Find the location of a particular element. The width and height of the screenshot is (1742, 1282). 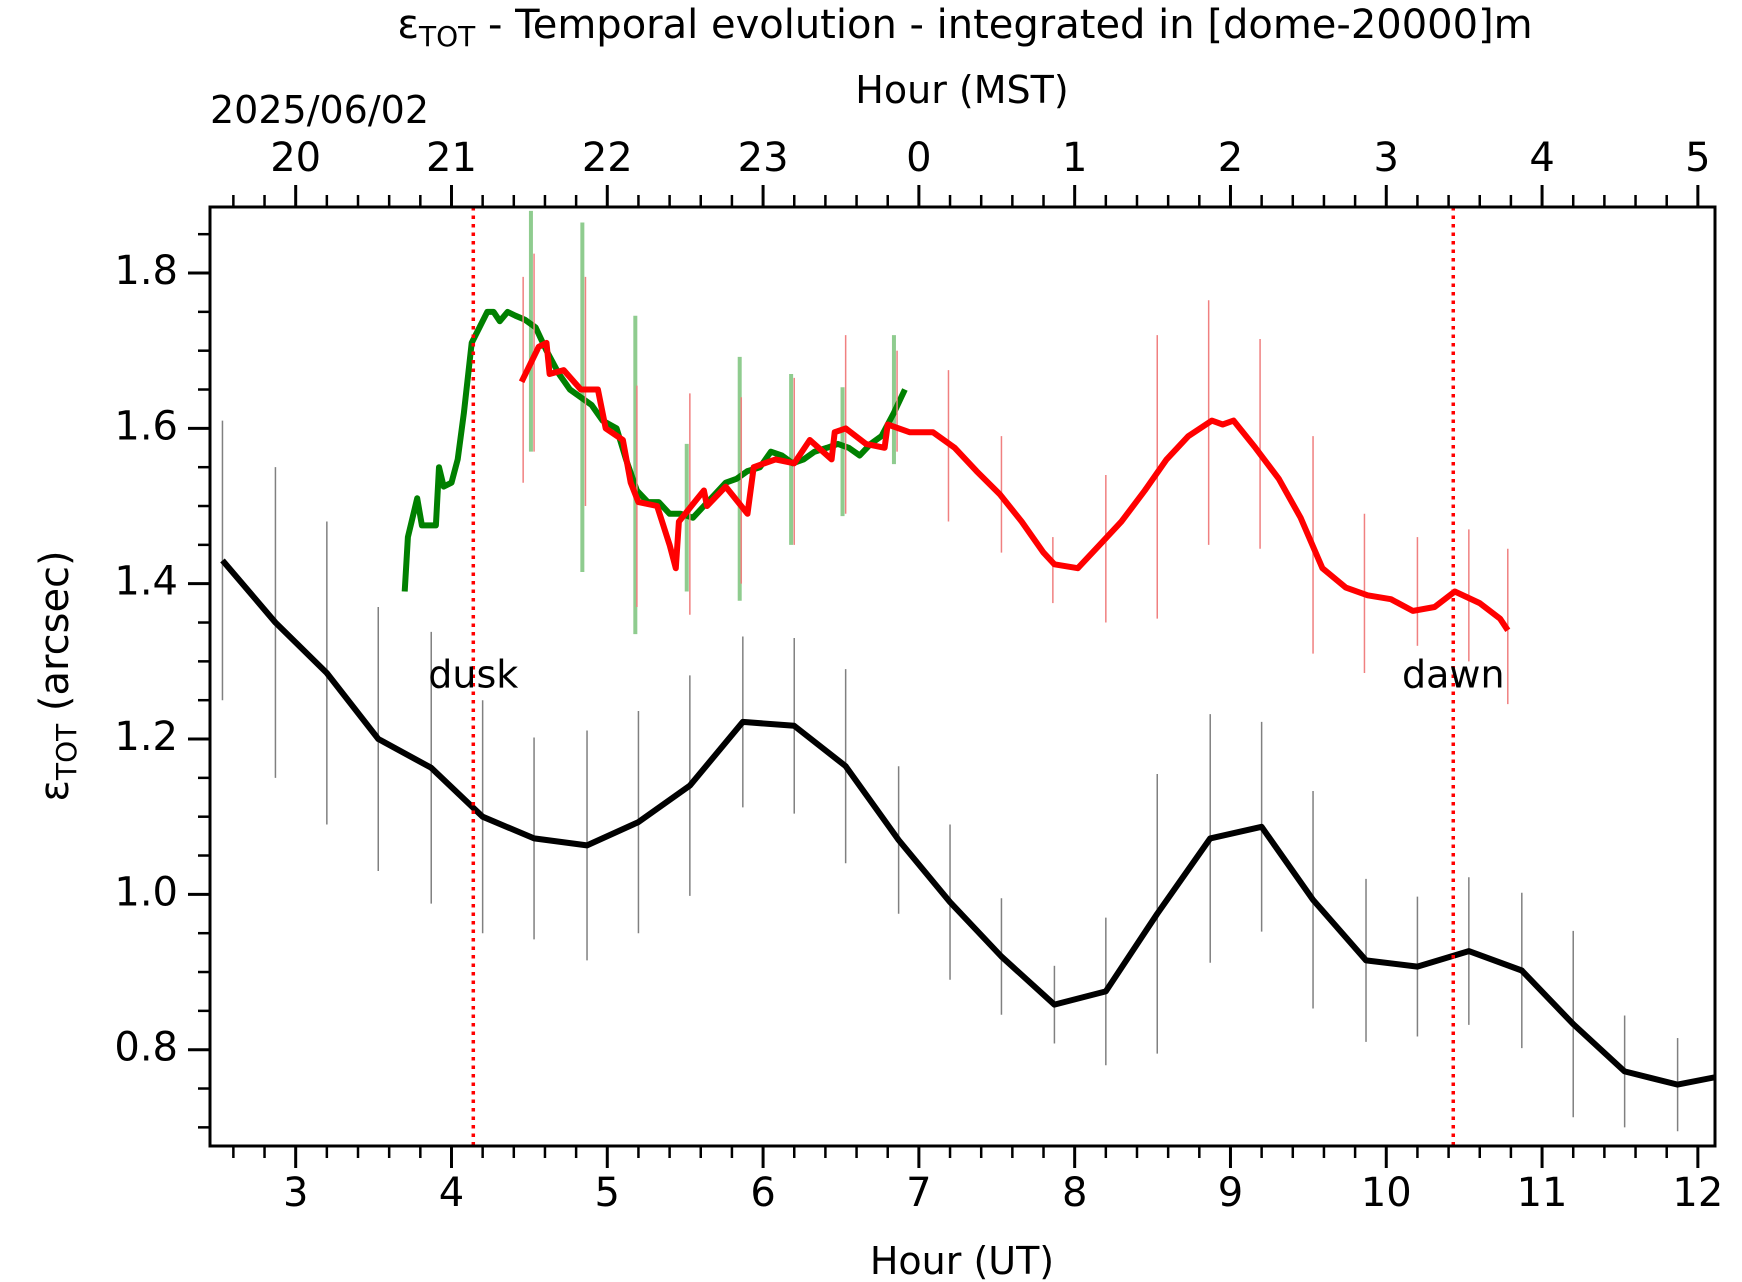

x2-tick-label: 4 is located at coordinates (1541, 158).